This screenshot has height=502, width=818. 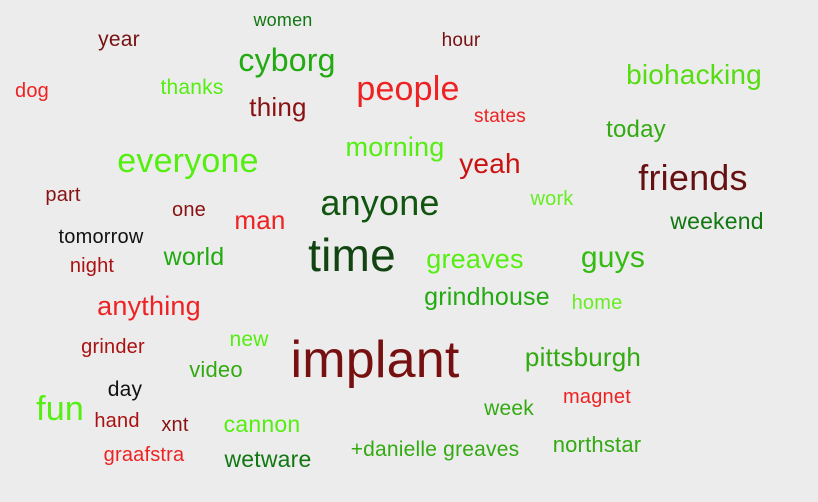 What do you see at coordinates (216, 369) in the screenshot?
I see `word-video: video` at bounding box center [216, 369].